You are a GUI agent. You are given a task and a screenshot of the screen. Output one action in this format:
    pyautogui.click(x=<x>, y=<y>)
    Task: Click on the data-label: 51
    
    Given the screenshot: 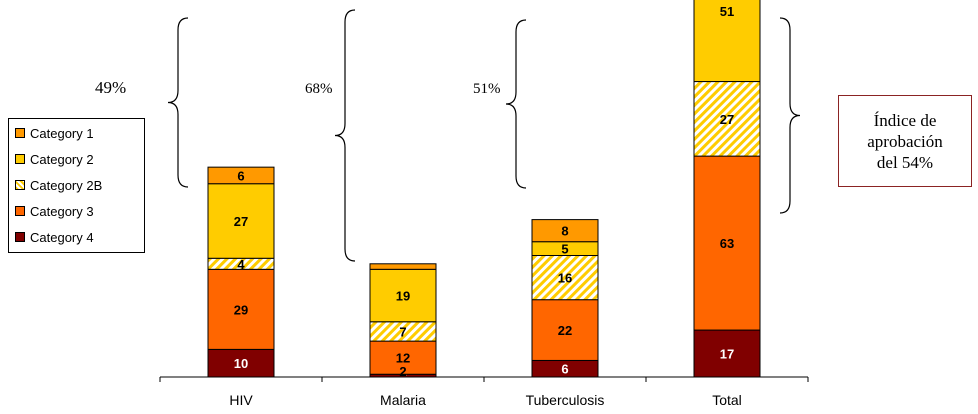 What is the action you would take?
    pyautogui.click(x=727, y=11)
    